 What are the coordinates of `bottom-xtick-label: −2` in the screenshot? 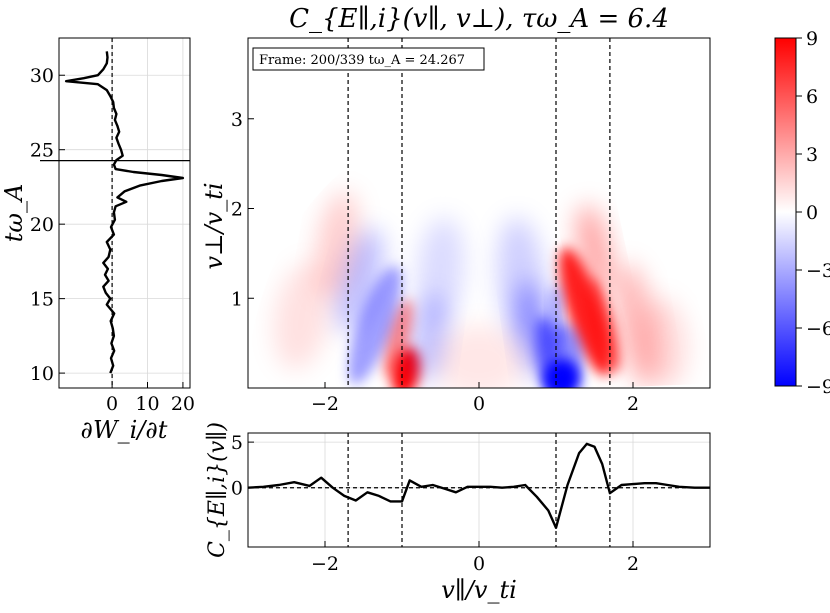 It's located at (325, 564).